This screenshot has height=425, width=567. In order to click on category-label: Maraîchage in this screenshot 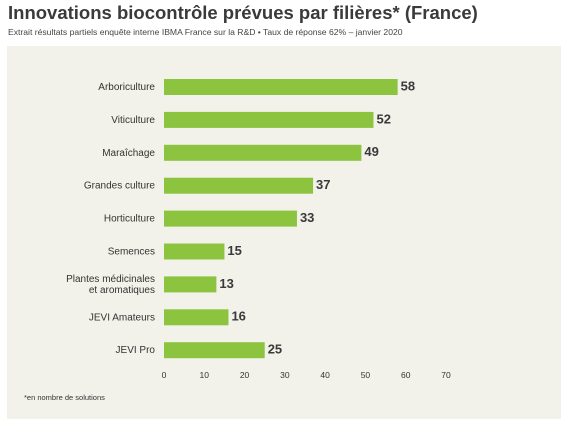, I will do `click(128, 152)`.